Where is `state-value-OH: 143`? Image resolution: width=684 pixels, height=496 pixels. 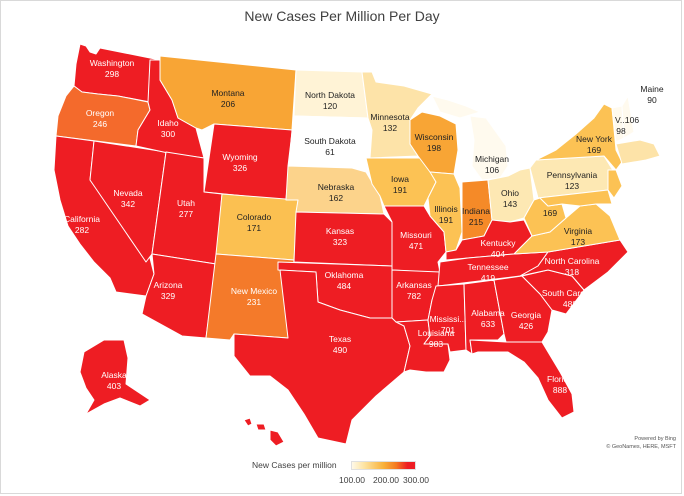 state-value-OH: 143 is located at coordinates (510, 204).